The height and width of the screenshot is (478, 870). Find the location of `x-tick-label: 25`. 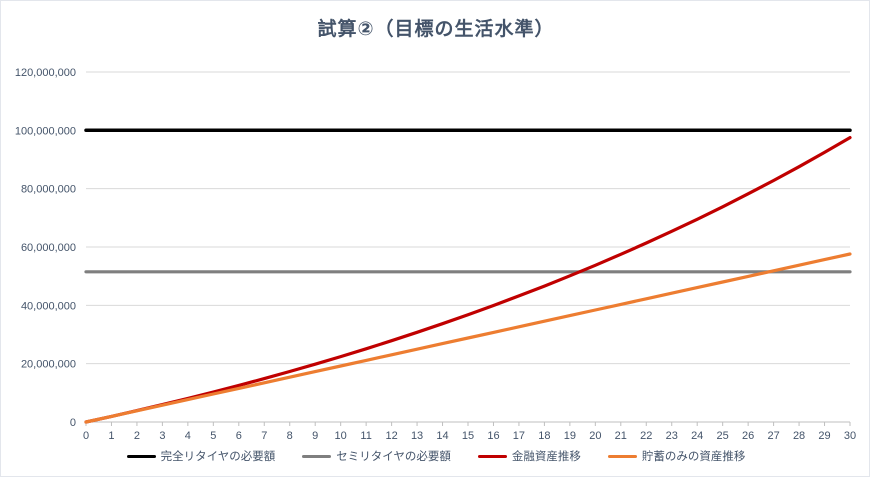

x-tick-label: 25 is located at coordinates (723, 436).